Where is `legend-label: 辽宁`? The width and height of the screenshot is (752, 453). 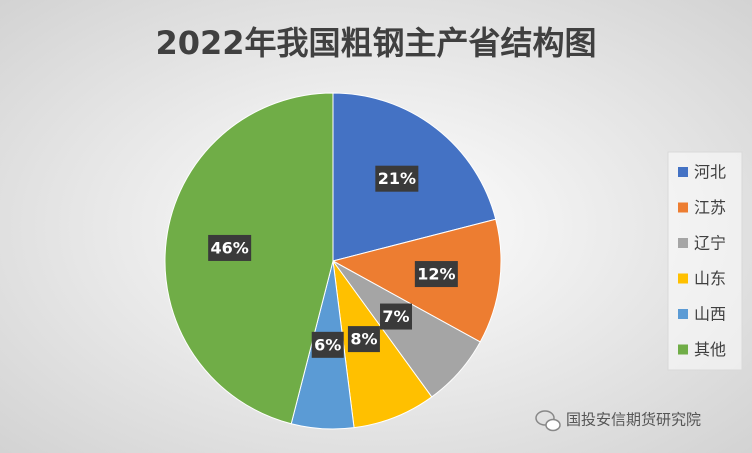
legend-label: 辽宁 is located at coordinates (710, 243).